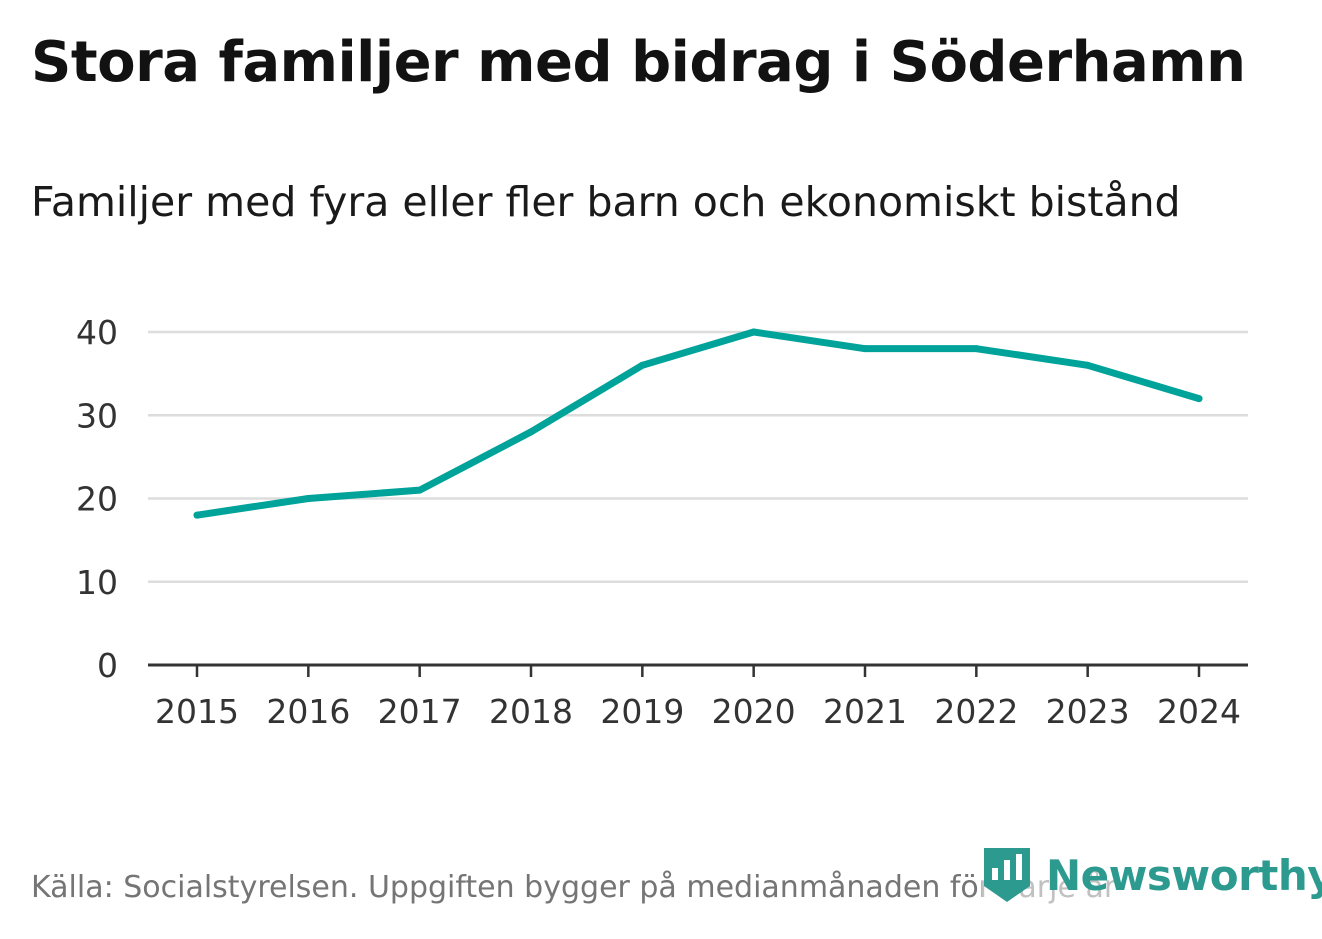 The height and width of the screenshot is (939, 1322). I want to click on newsworthy-logo-icon, so click(1007, 875).